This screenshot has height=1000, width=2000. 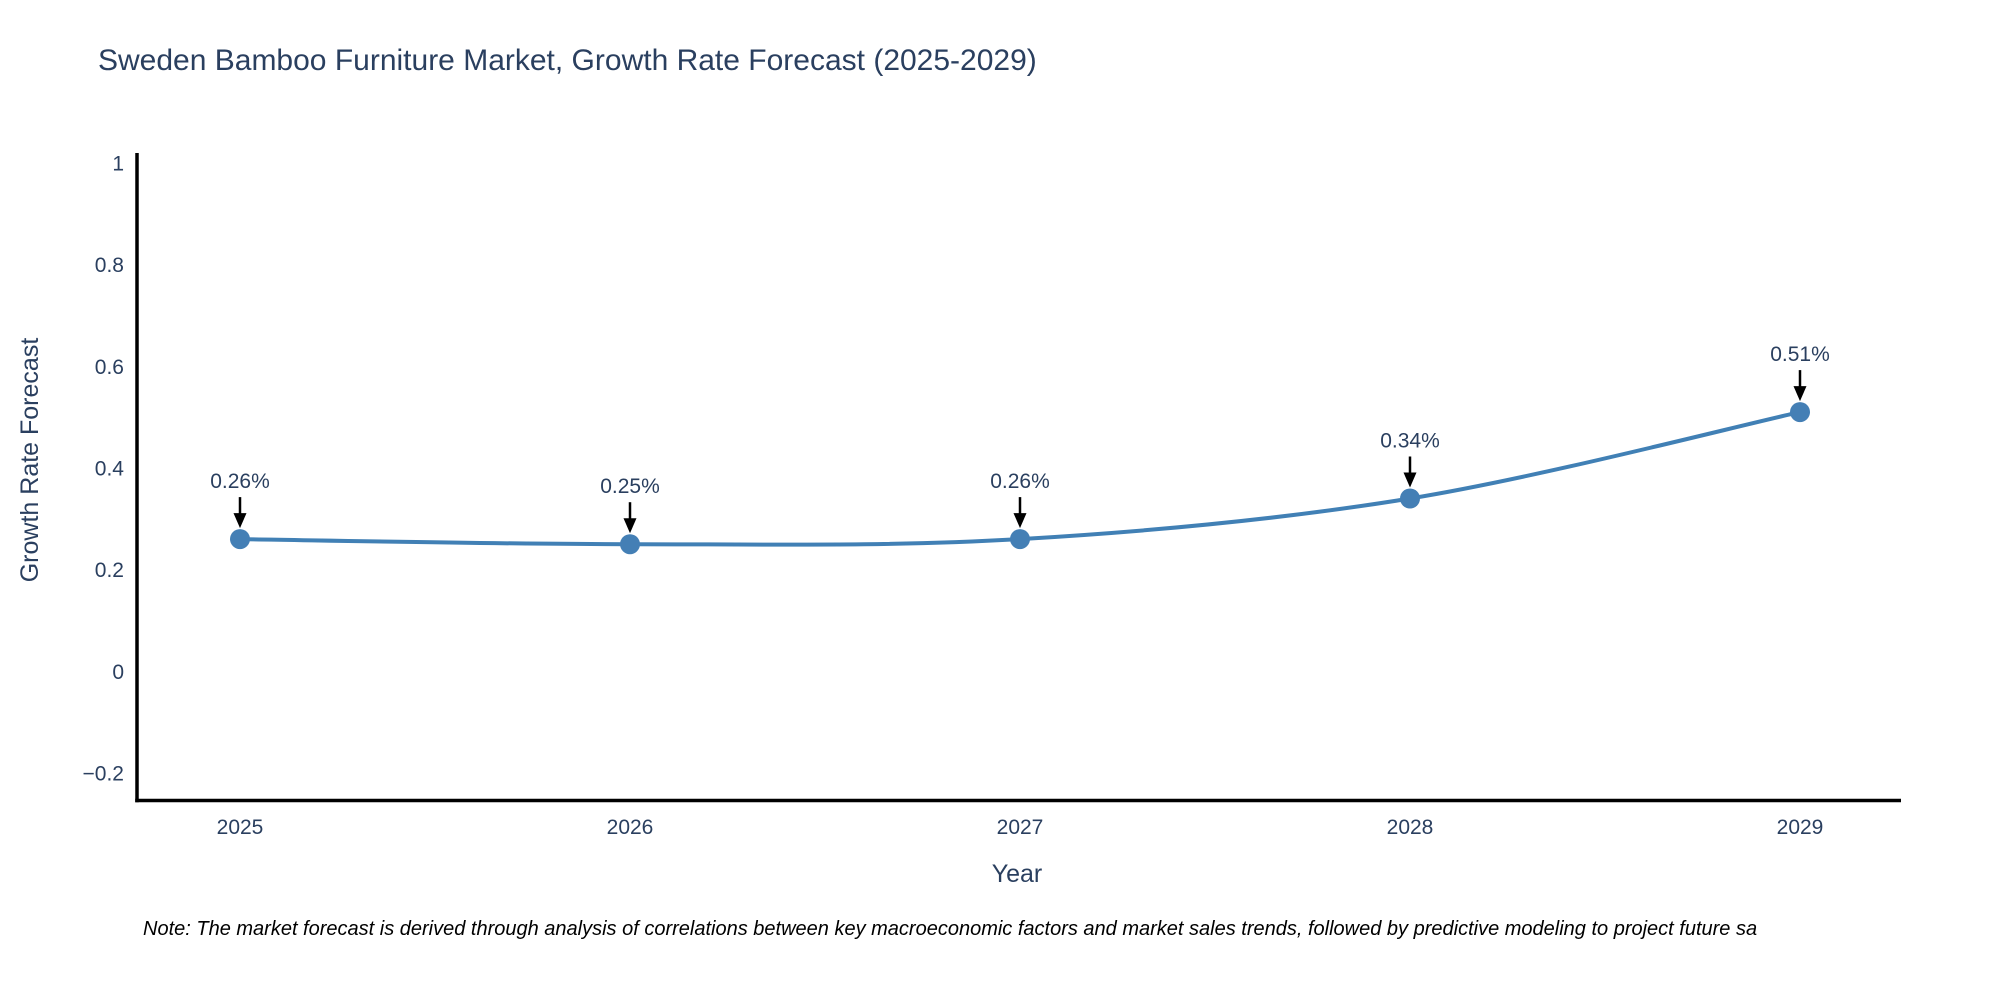 I want to click on point-annotation-label: 0.34%, so click(x=1410, y=441).